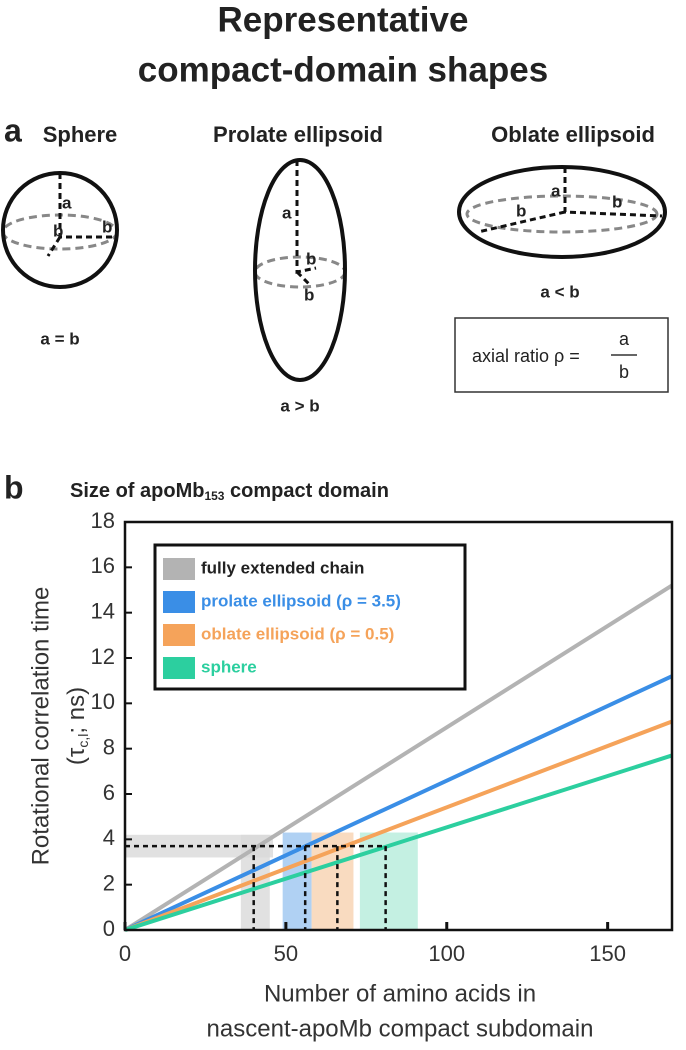  Describe the element at coordinates (306, 491) in the screenshot. I see `title-part: compact domain` at that location.